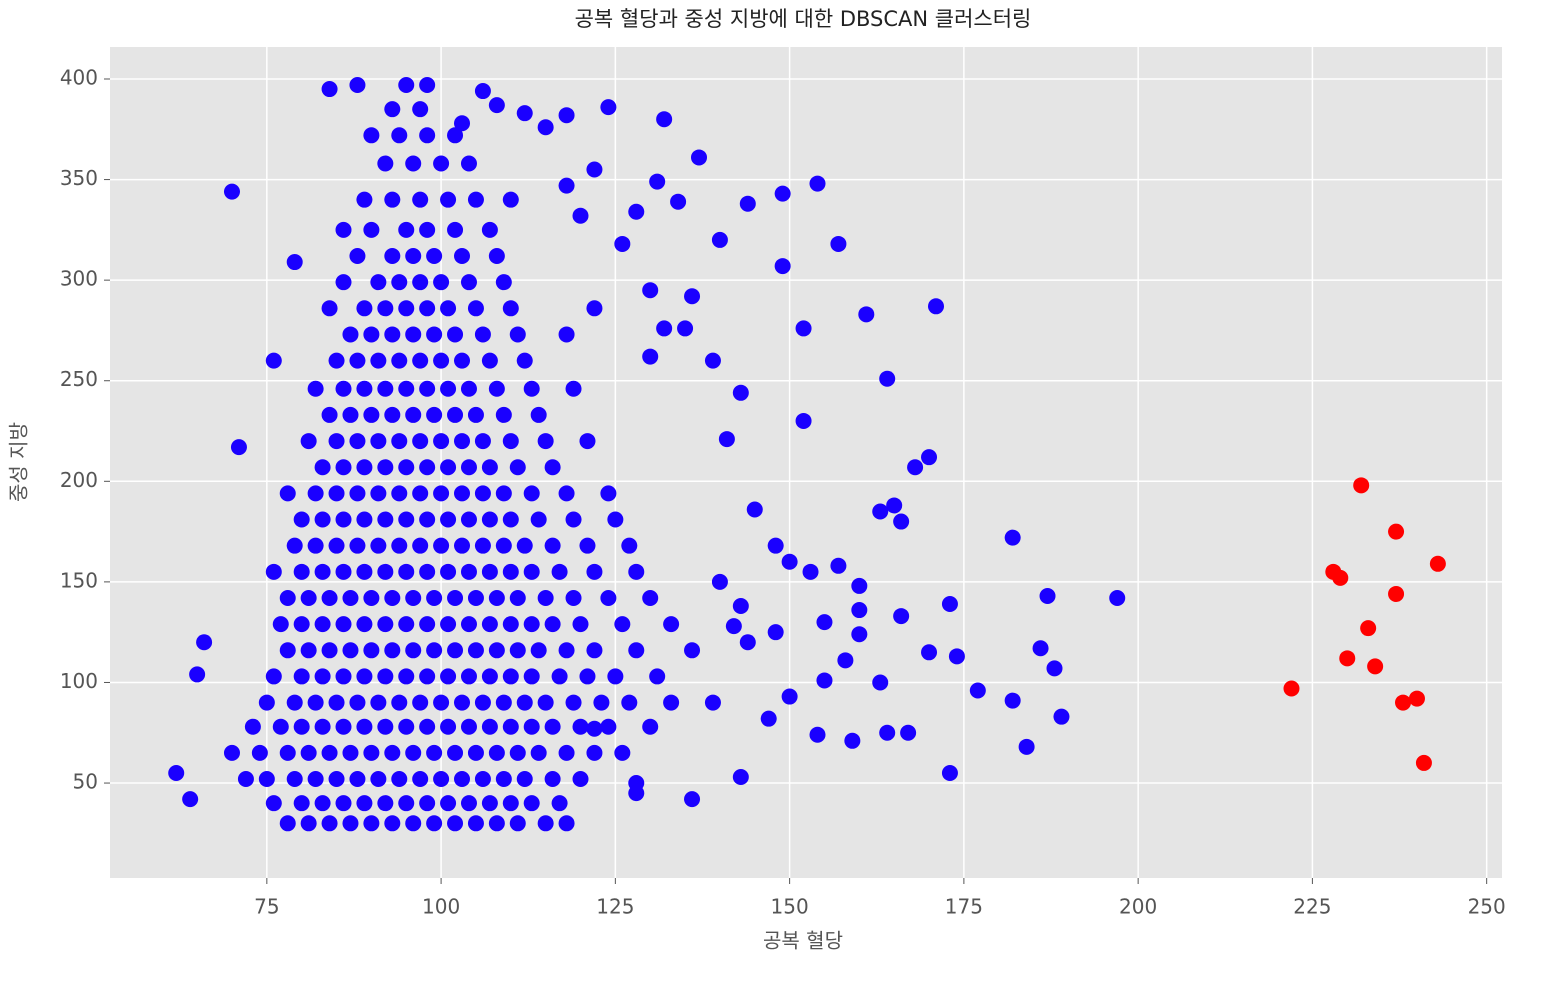 This screenshot has width=1542, height=994. Describe the element at coordinates (79, 77) in the screenshot. I see `y-tick-label: 400` at that location.